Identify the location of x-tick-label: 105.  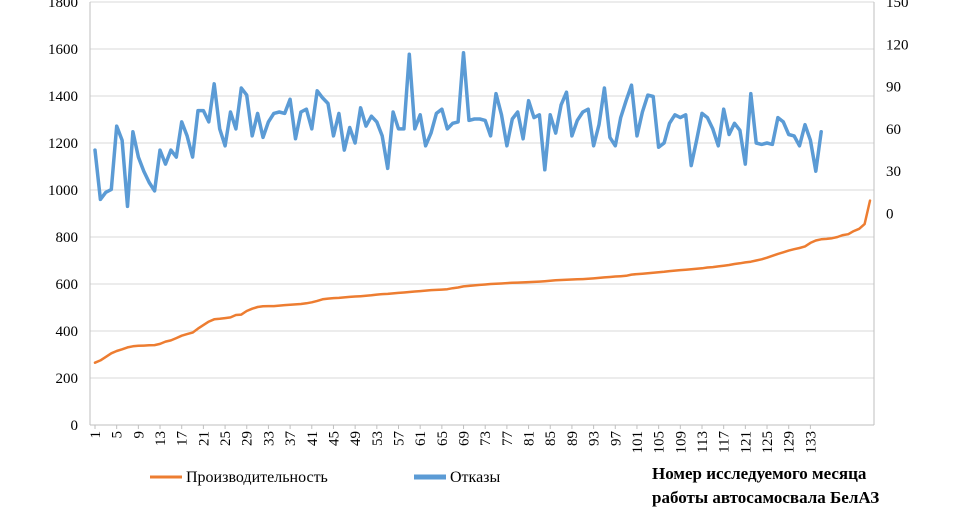
(660, 442).